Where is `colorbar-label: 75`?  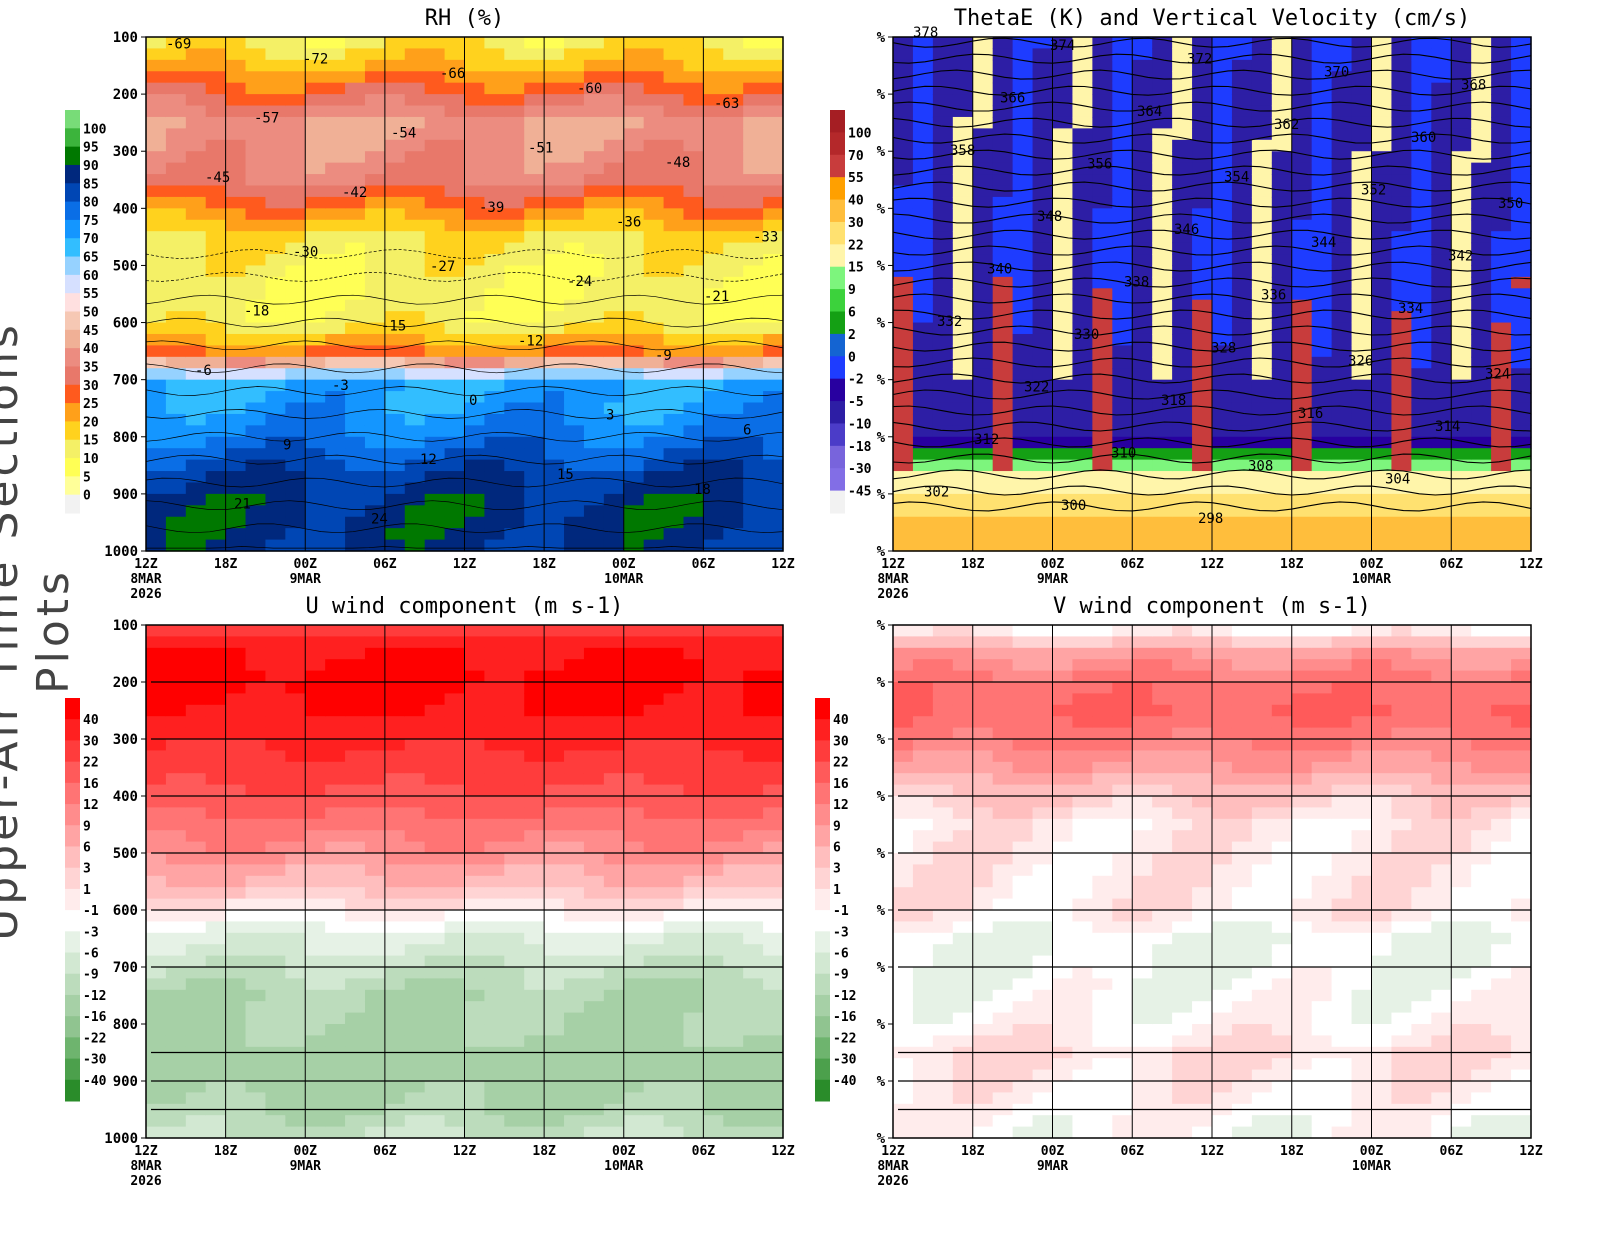
colorbar-label: 75 is located at coordinates (91, 221).